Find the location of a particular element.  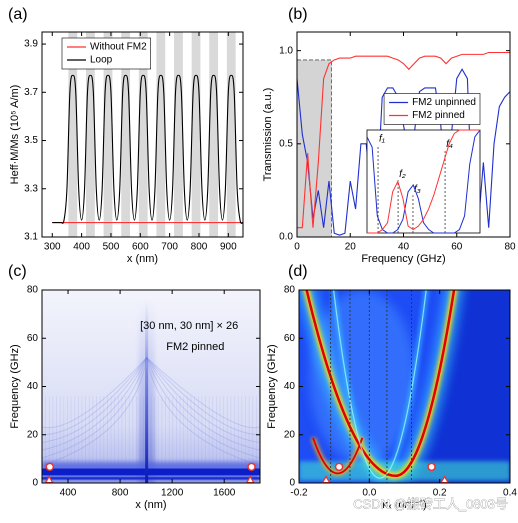

inset-frame is located at coordinates (423, 181).